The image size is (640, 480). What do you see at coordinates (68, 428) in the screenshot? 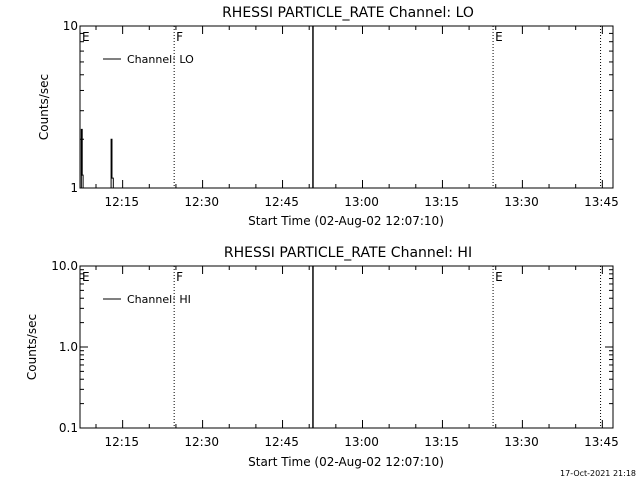
I see `y-tick-label: 0.1` at bounding box center [68, 428].